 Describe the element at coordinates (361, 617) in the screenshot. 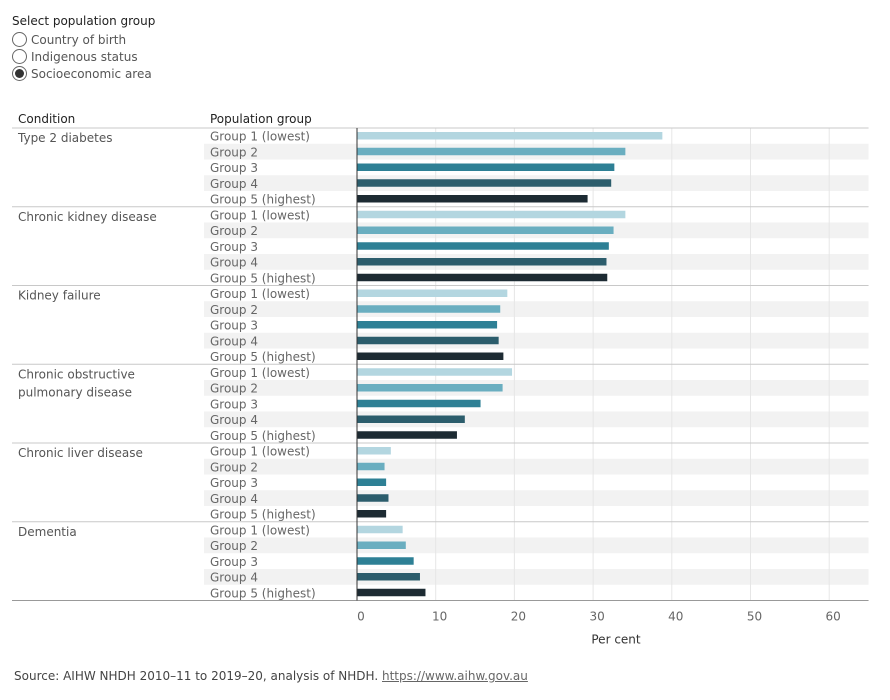

I see `x-tick-label: 0` at that location.